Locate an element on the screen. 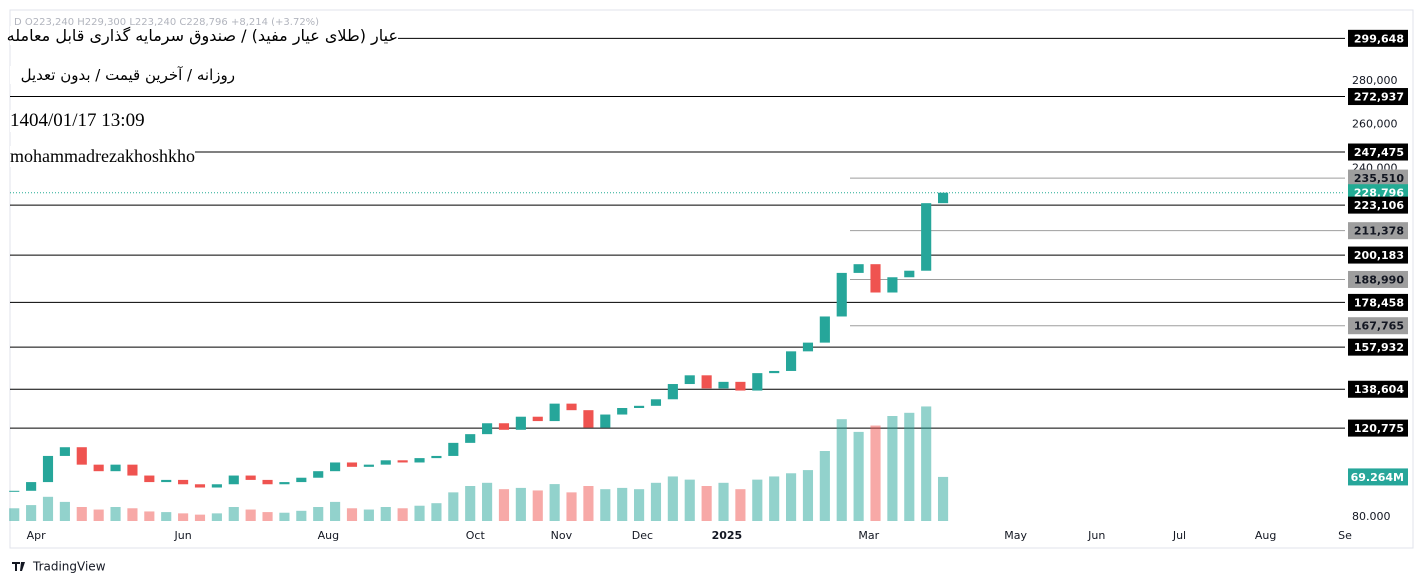  volume is located at coordinates (479, 463).